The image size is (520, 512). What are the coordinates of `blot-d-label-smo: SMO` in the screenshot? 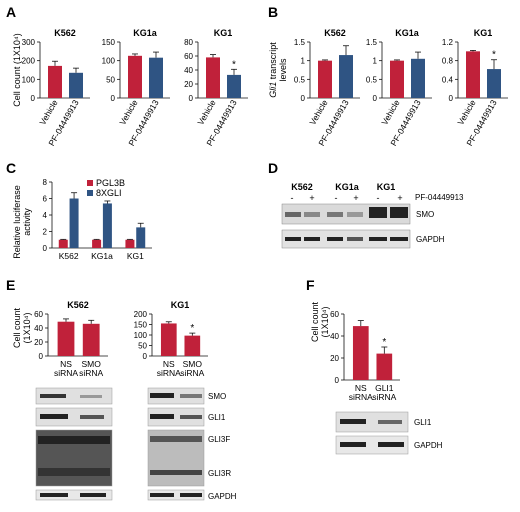 It's located at (425, 214).